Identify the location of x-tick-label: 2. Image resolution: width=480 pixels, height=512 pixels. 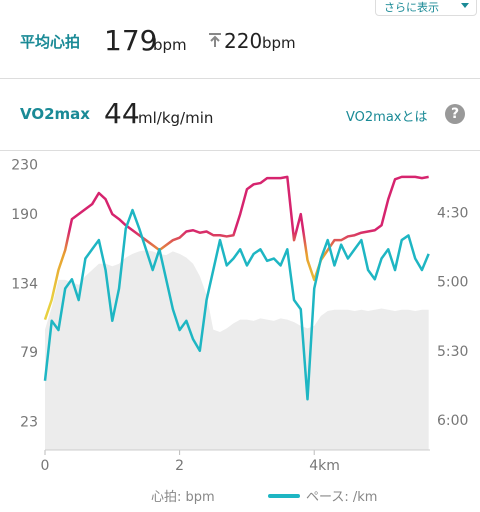
(179, 466).